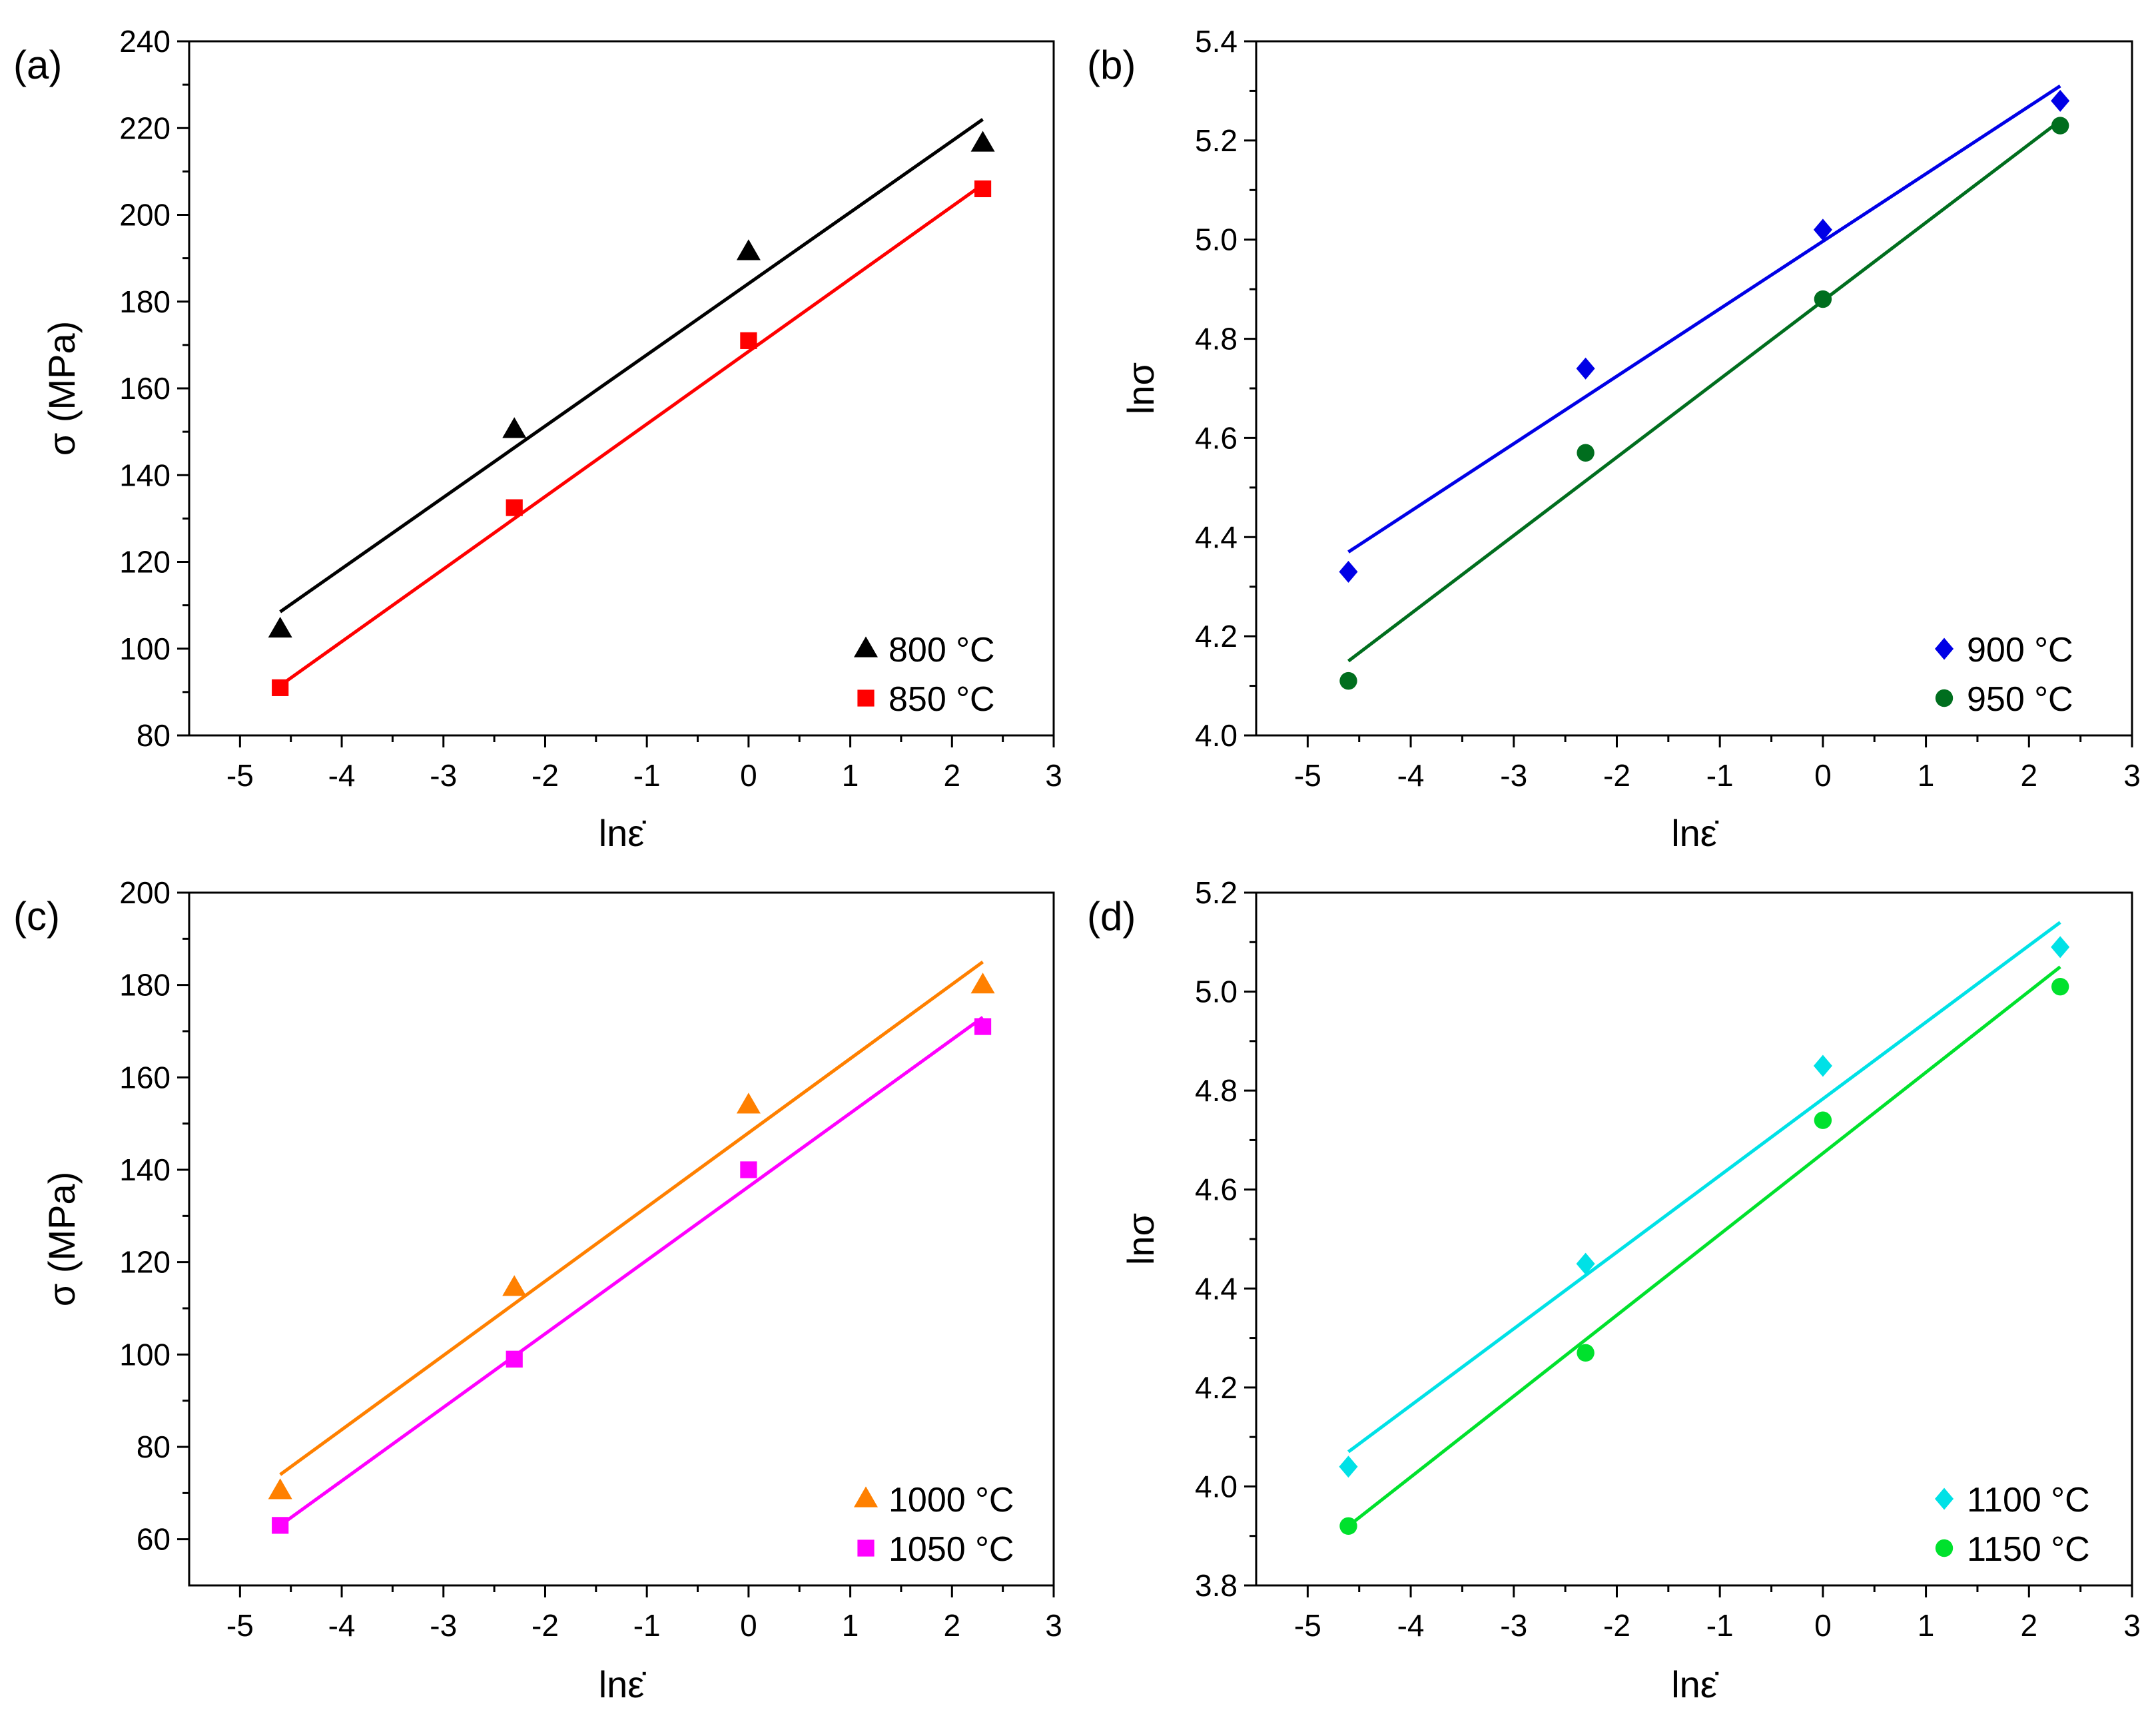  I want to click on legend-label: 1100 °C, so click(2028, 1500).